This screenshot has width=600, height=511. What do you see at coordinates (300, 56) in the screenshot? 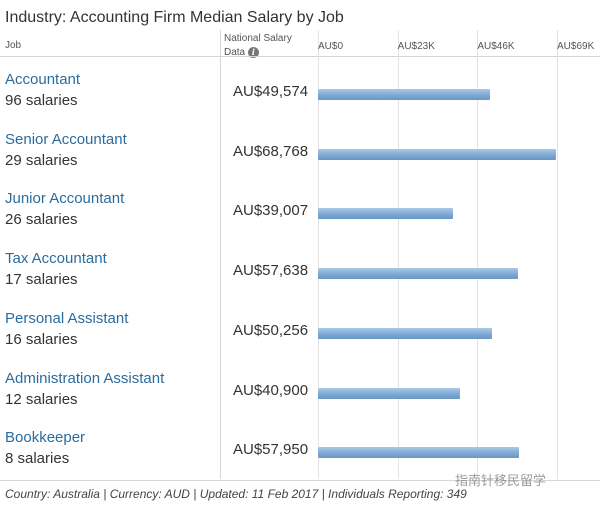
I see `header-divider` at bounding box center [300, 56].